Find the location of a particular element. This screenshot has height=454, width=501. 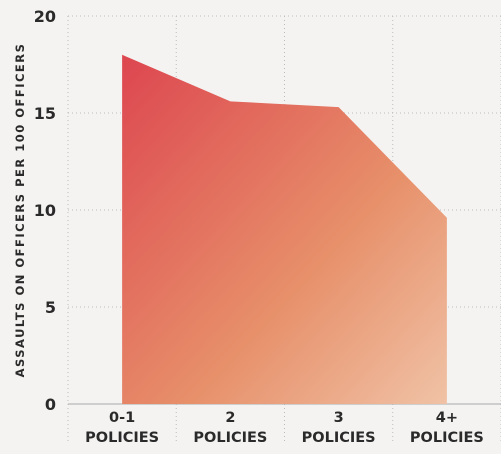

x-tick-label-2: 3 POLICIES is located at coordinates (339, 428).